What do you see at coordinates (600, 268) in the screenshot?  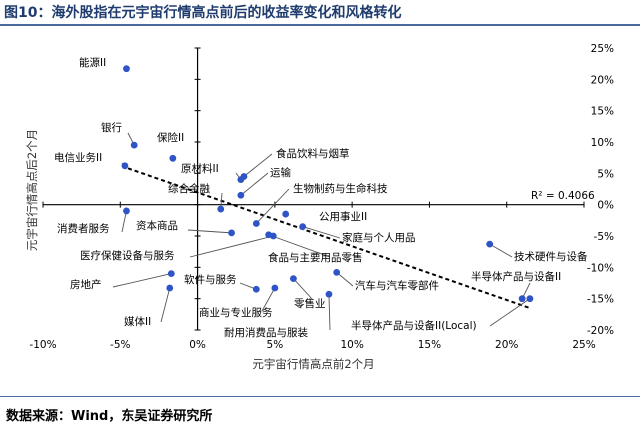 I see `y-tick-label: -10%` at bounding box center [600, 268].